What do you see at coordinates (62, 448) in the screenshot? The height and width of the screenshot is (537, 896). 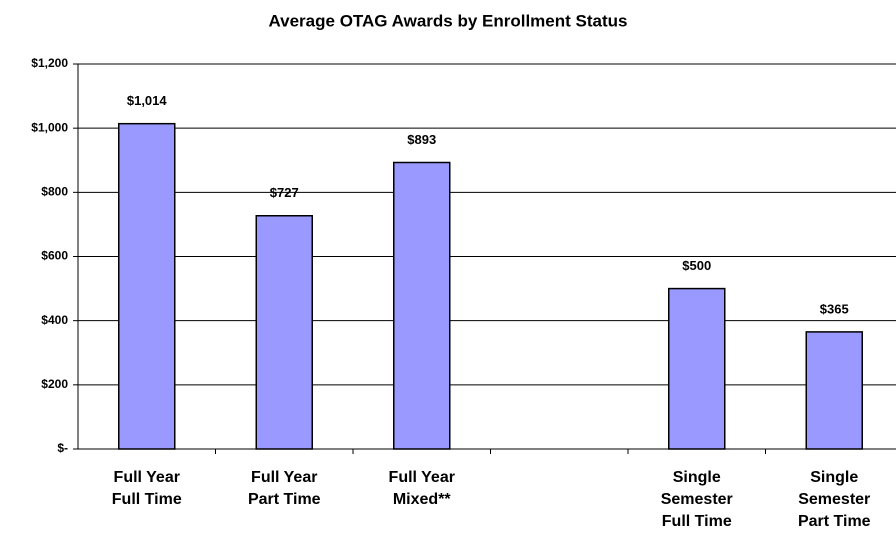 I see `y-tick-label: $-` at bounding box center [62, 448].